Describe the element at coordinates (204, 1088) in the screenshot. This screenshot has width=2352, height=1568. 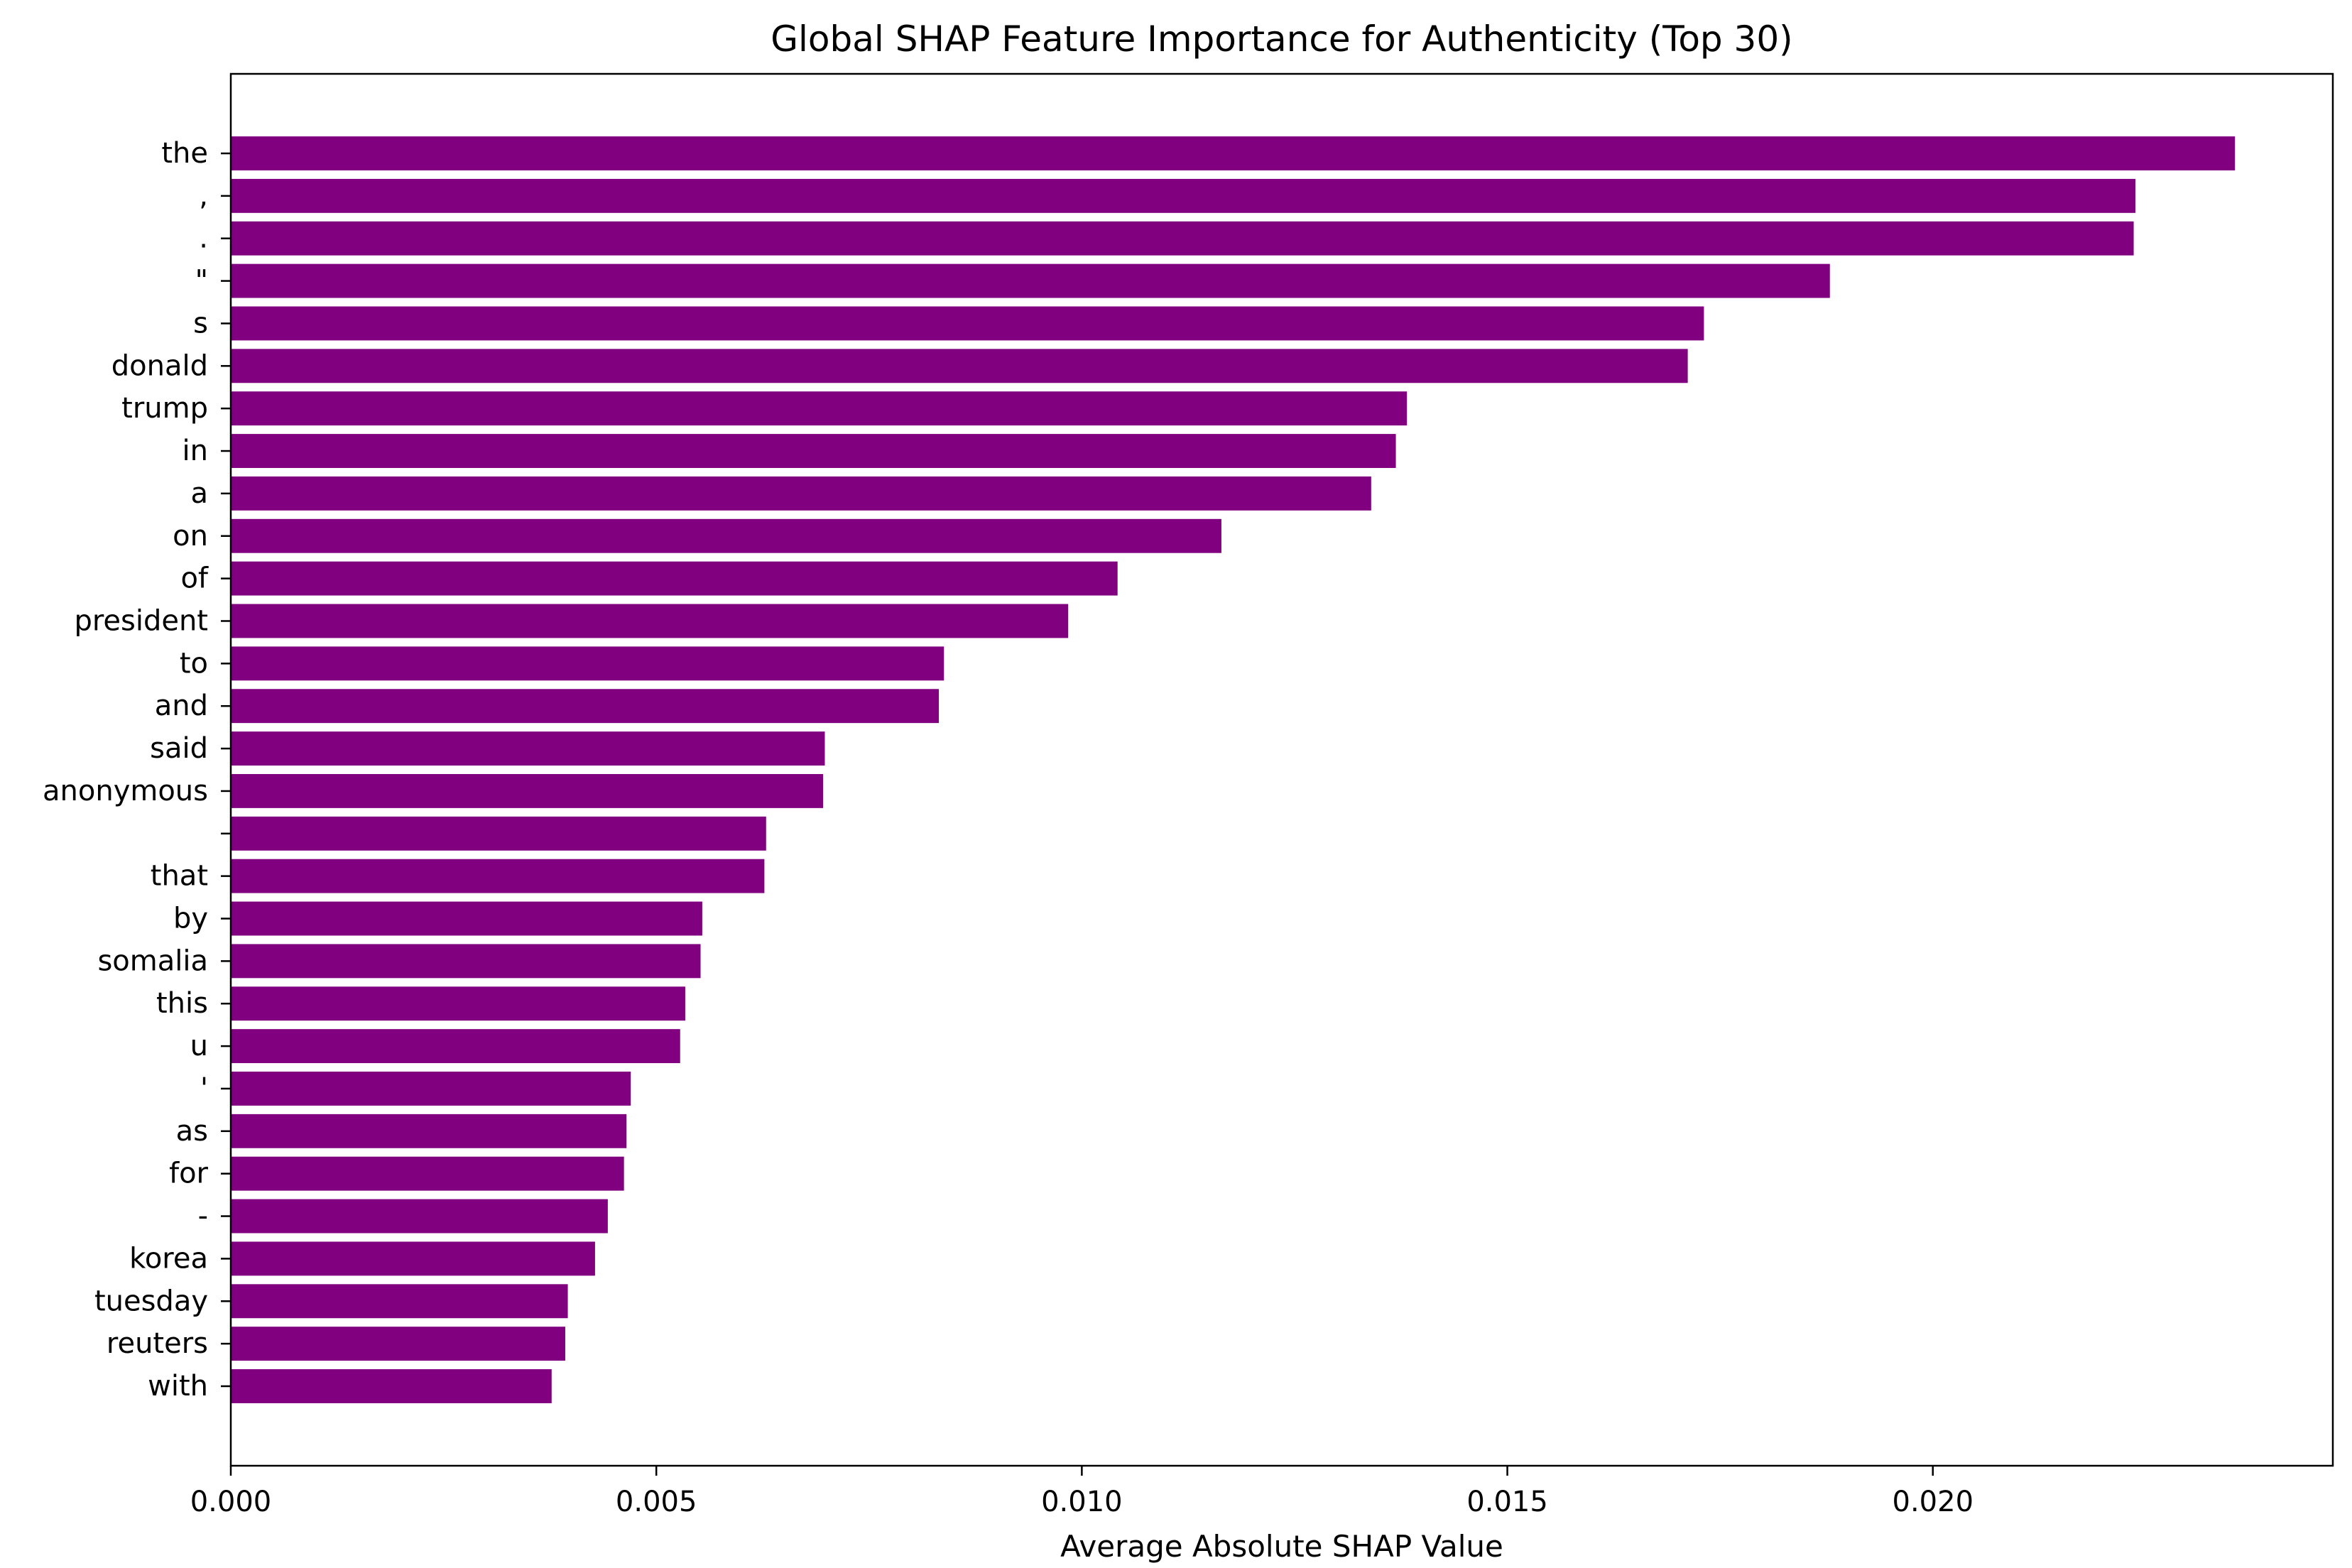
I see `y-tick-label-22: '` at that location.